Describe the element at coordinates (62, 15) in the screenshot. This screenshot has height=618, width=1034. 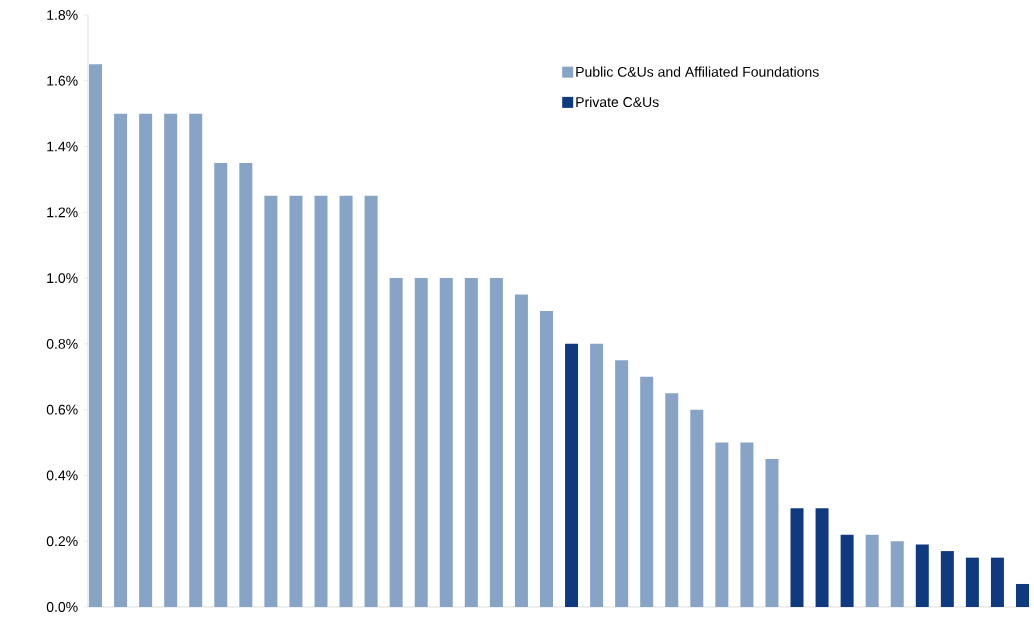
I see `y-tick-label: 1.8%` at that location.